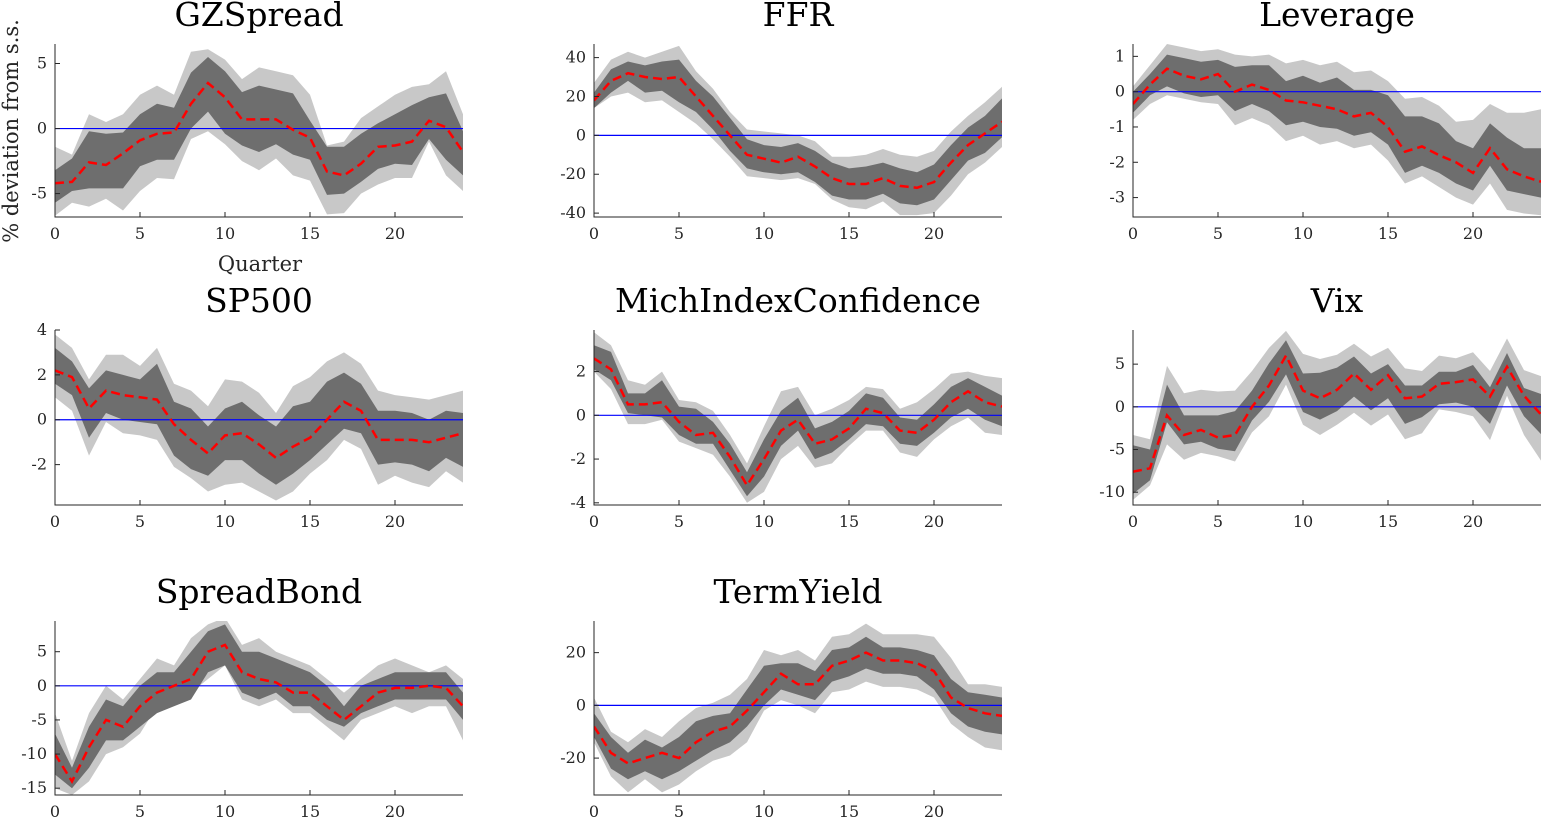 The image size is (1544, 821). I want to click on y-tick-label: 1, so click(1120, 55).